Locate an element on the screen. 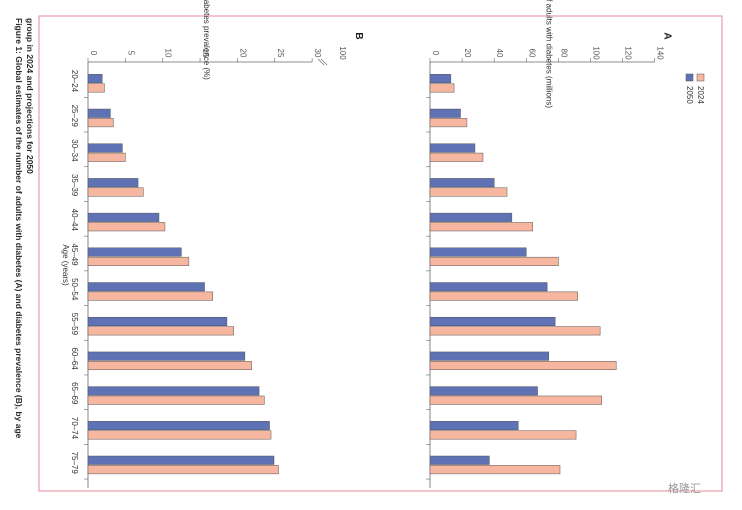 This screenshot has height=510, width=742. category-label: 75–79 is located at coordinates (74, 463).